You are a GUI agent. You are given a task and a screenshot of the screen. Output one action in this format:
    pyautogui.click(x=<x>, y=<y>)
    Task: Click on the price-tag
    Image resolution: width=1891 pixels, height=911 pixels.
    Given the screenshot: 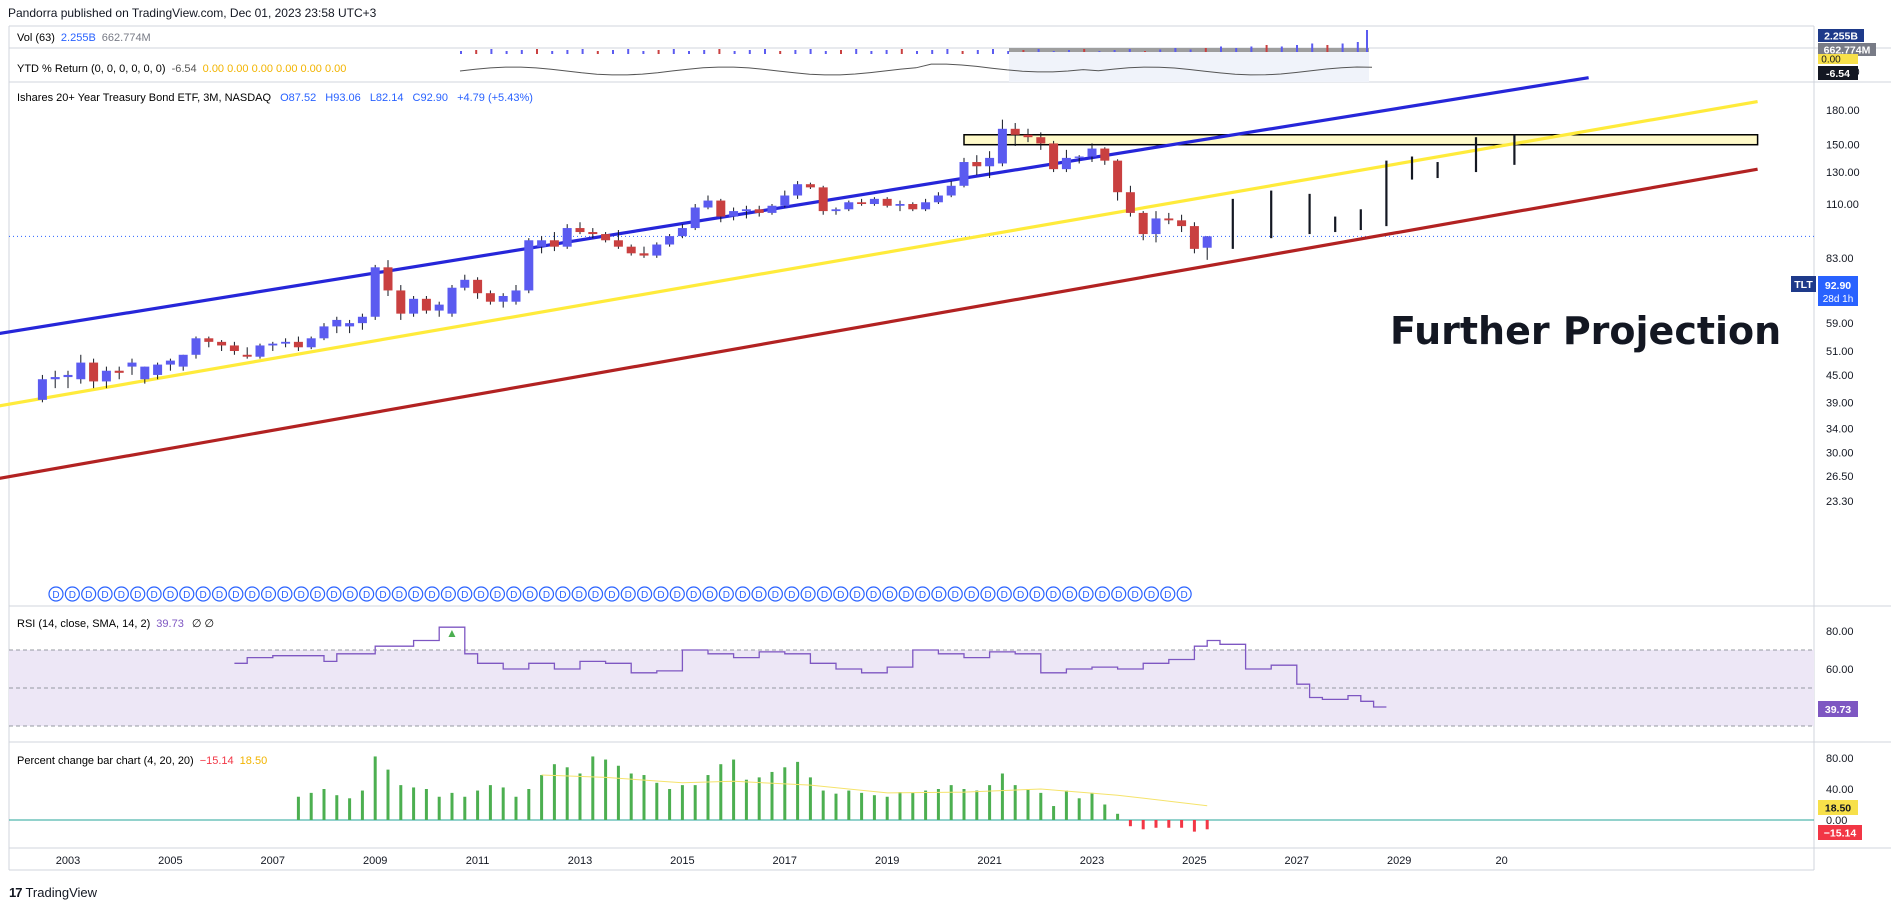 What is the action you would take?
    pyautogui.click(x=1838, y=291)
    